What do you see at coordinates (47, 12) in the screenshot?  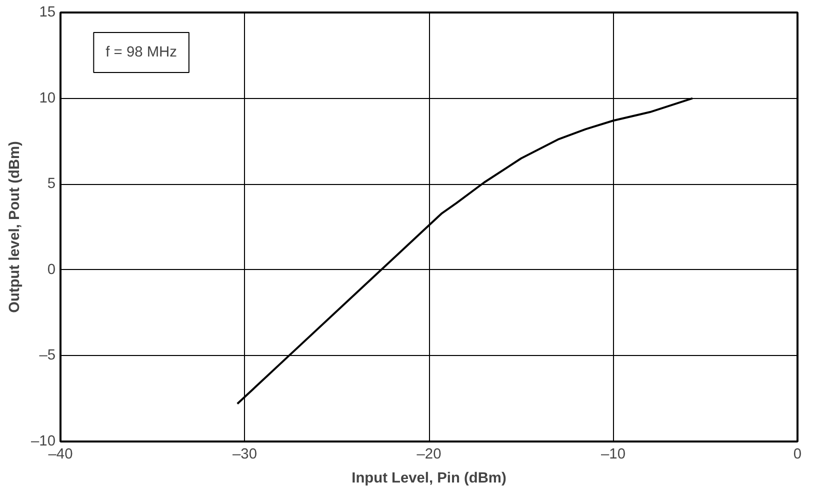 I see `y-tick-label: 15` at bounding box center [47, 12].